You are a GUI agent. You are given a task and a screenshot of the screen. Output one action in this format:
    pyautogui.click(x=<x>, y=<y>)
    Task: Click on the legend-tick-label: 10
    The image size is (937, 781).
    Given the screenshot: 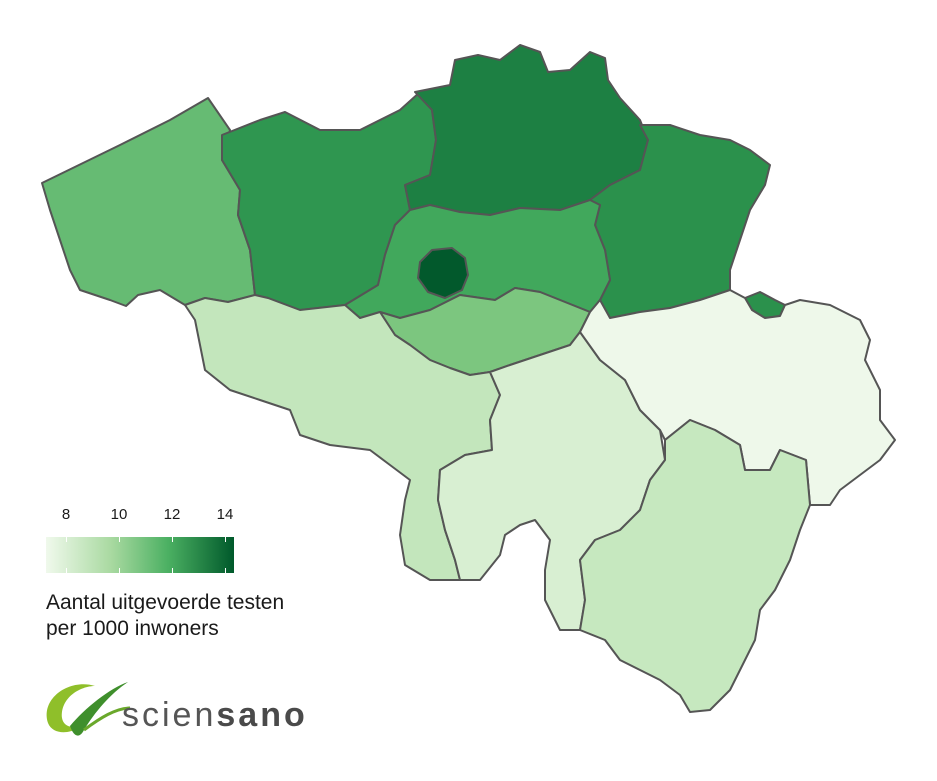 What is the action you would take?
    pyautogui.click(x=119, y=514)
    